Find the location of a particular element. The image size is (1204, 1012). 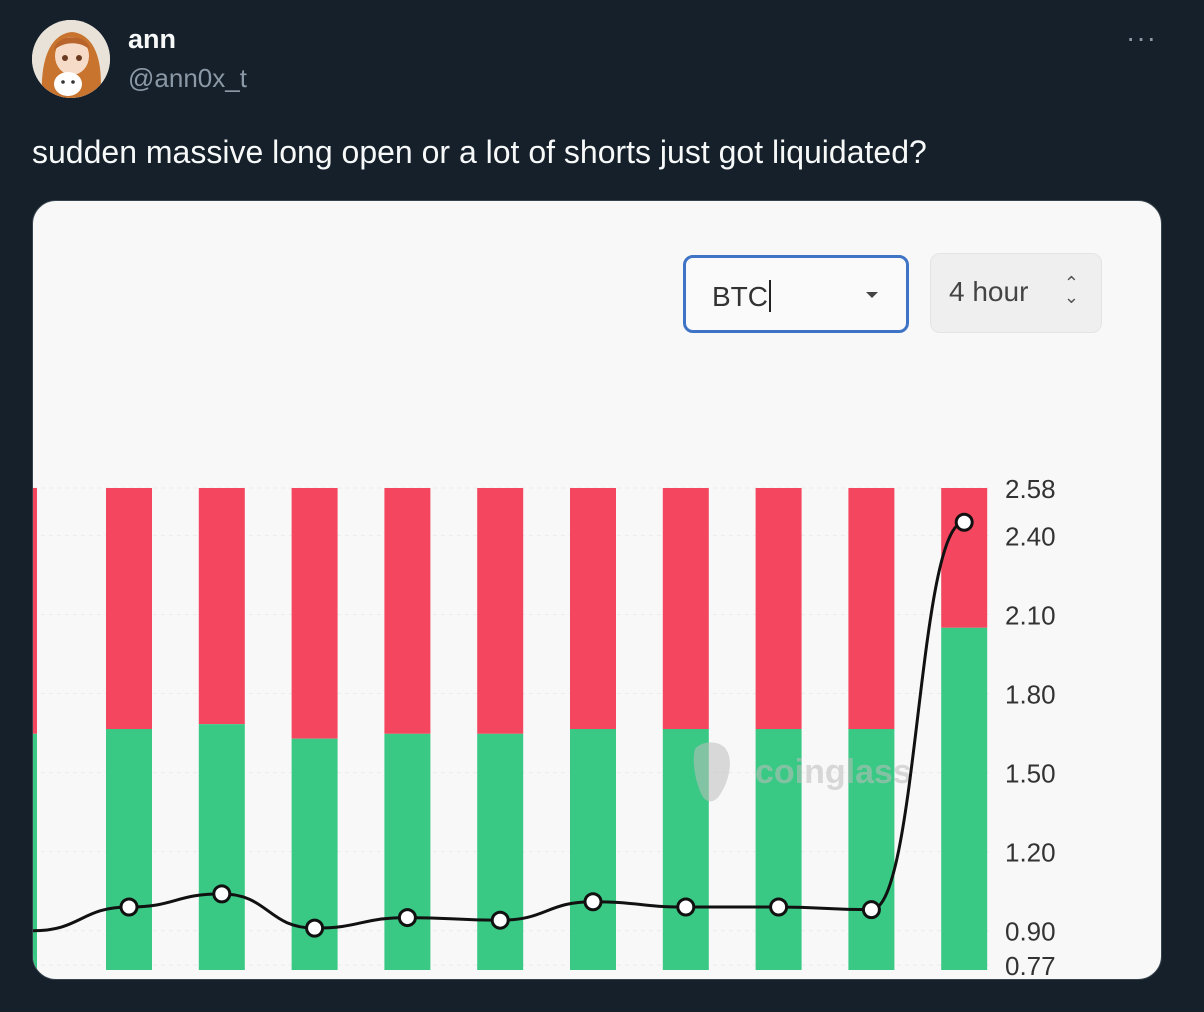

text-cursor is located at coordinates (770, 296).